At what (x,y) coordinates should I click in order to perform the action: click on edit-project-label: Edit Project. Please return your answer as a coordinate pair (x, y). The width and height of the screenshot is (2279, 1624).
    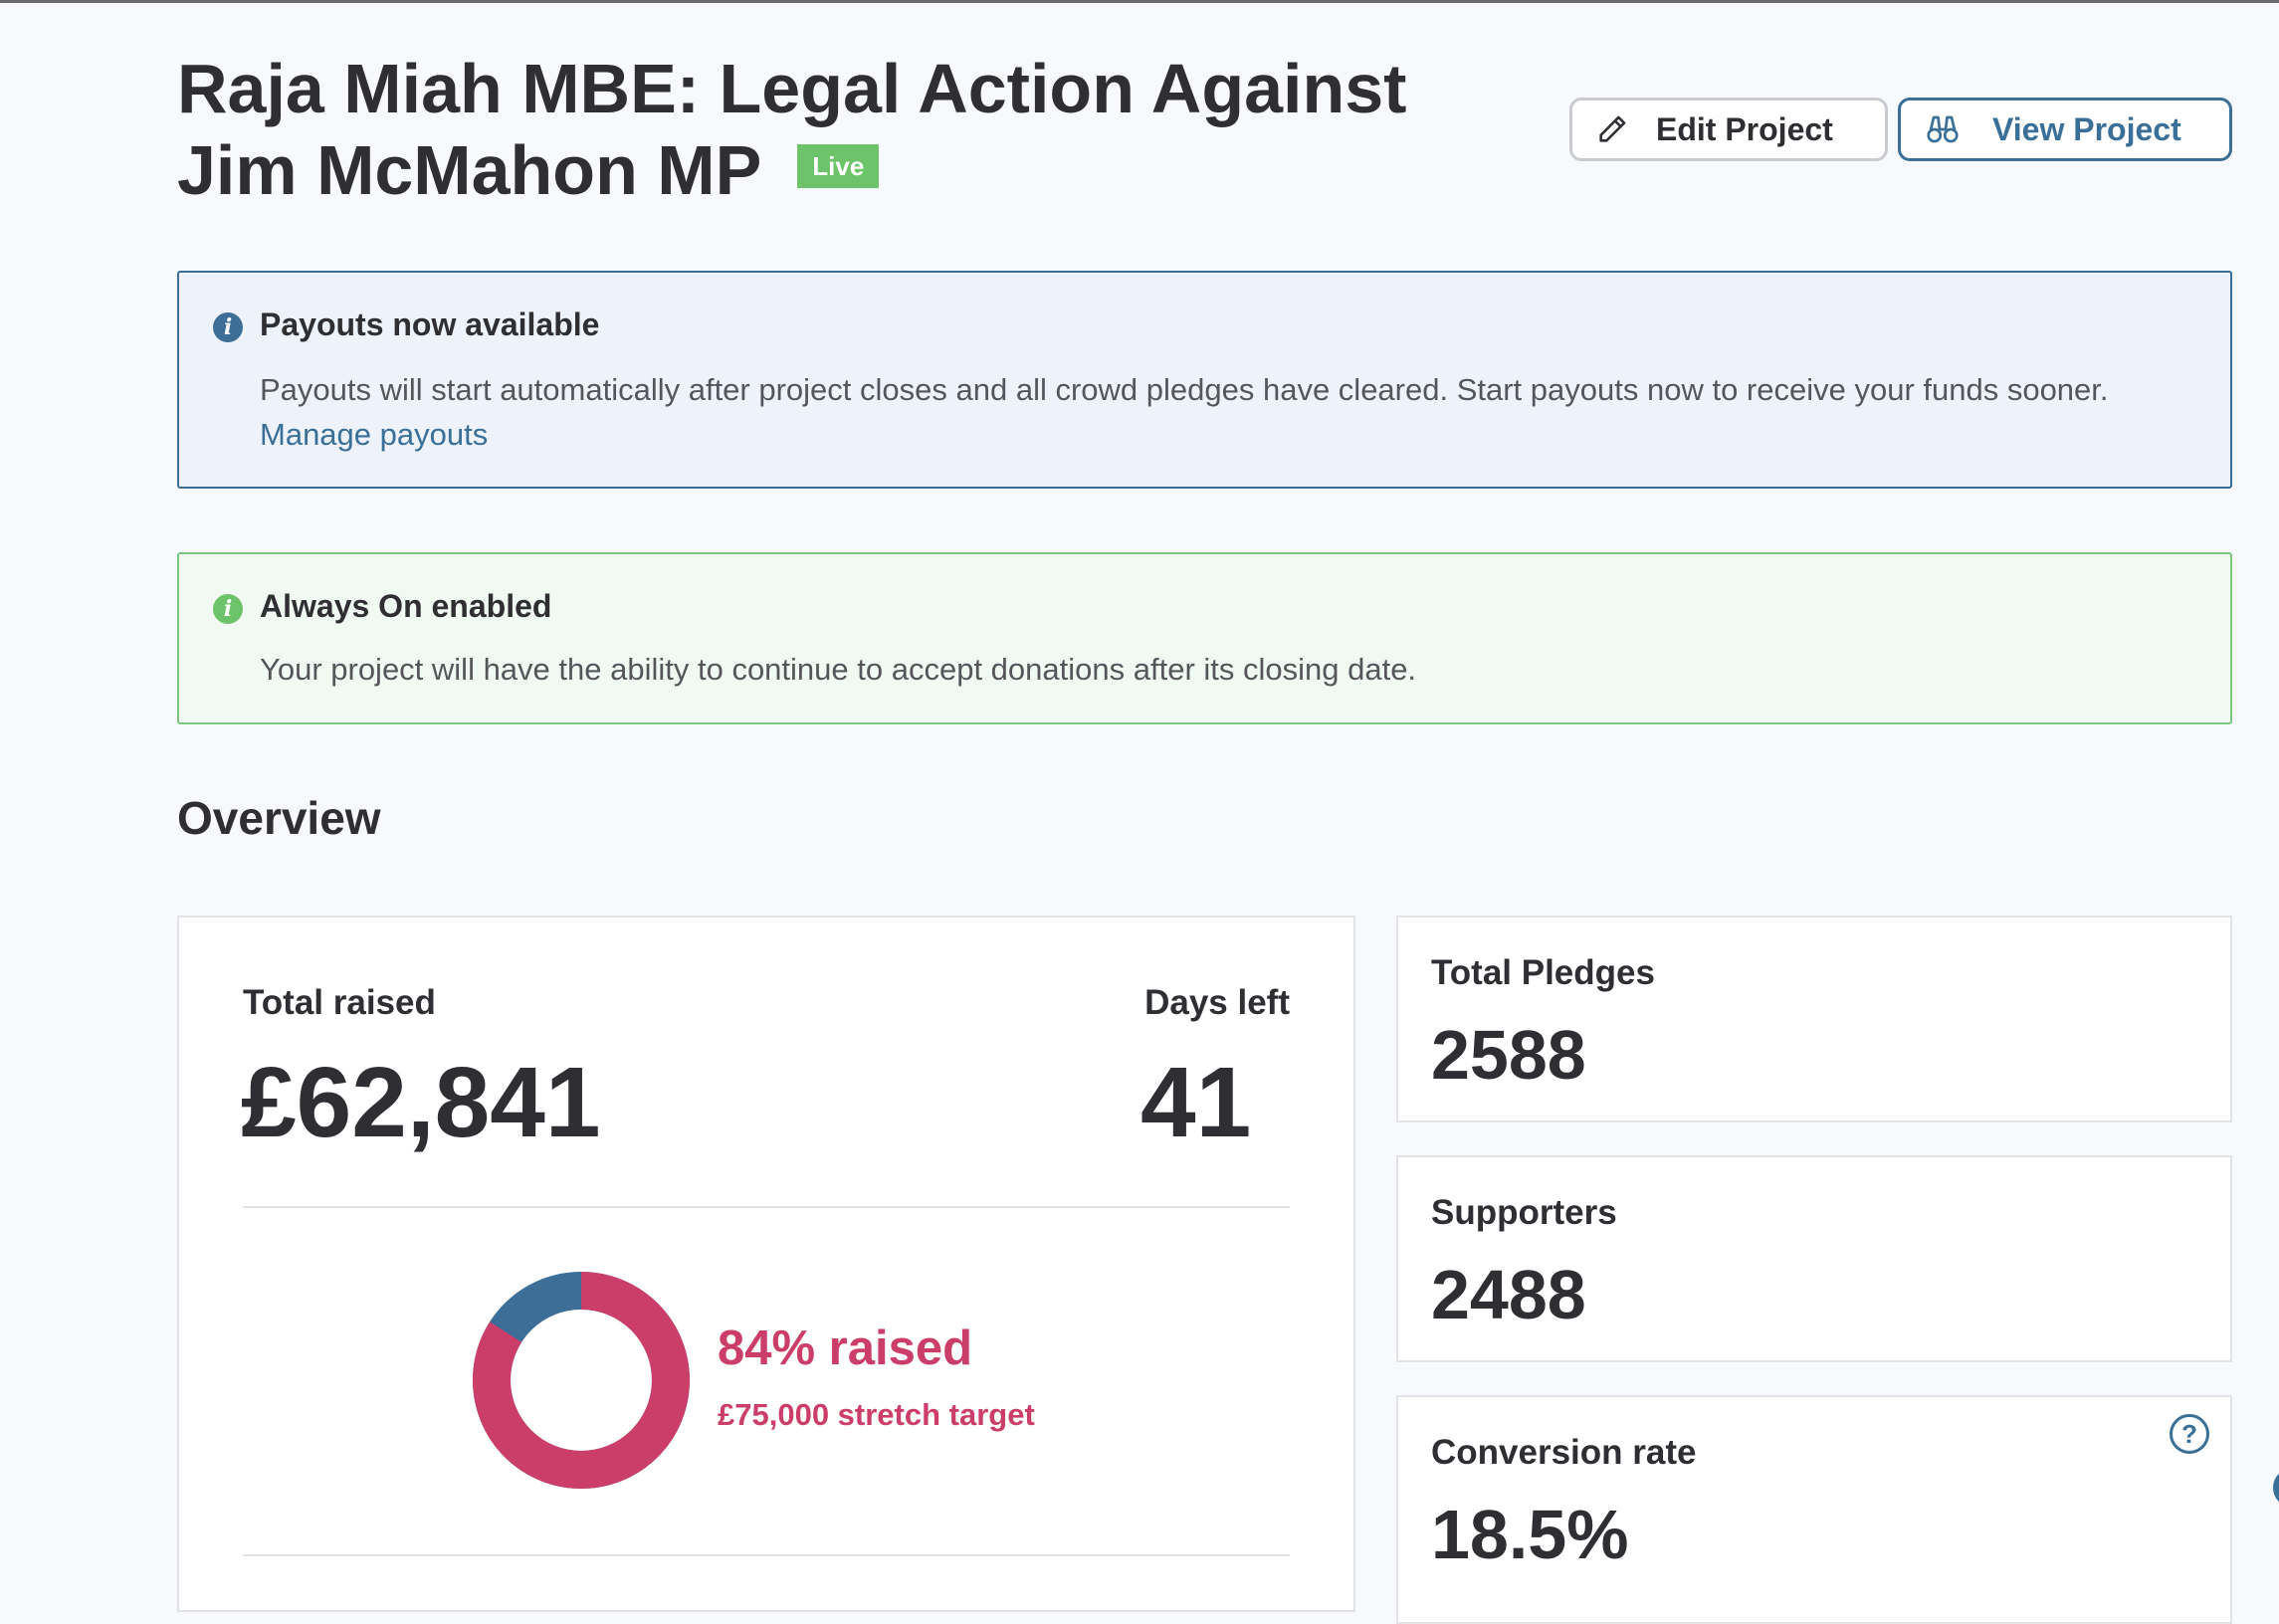
    Looking at the image, I should click on (1744, 128).